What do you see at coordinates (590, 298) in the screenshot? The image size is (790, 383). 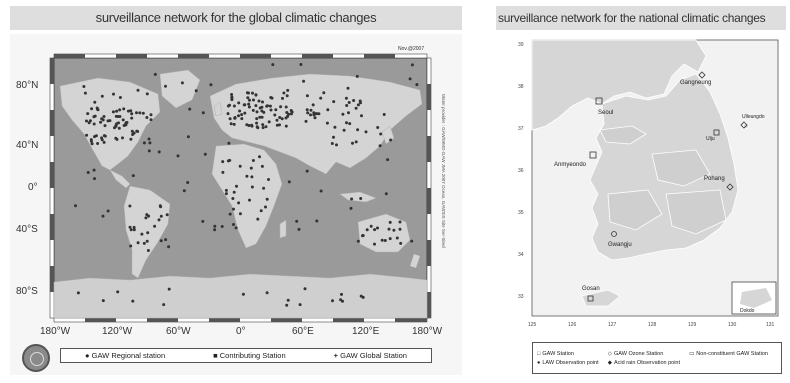 I see `gosan-marker` at bounding box center [590, 298].